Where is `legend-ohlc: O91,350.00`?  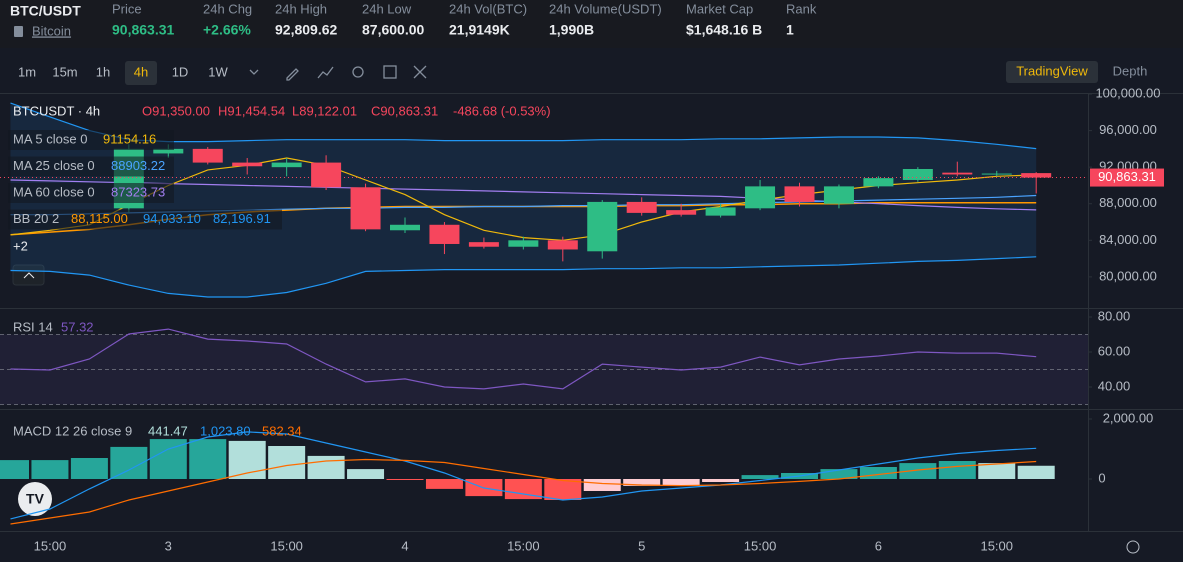 legend-ohlc: O91,350.00 is located at coordinates (176, 110).